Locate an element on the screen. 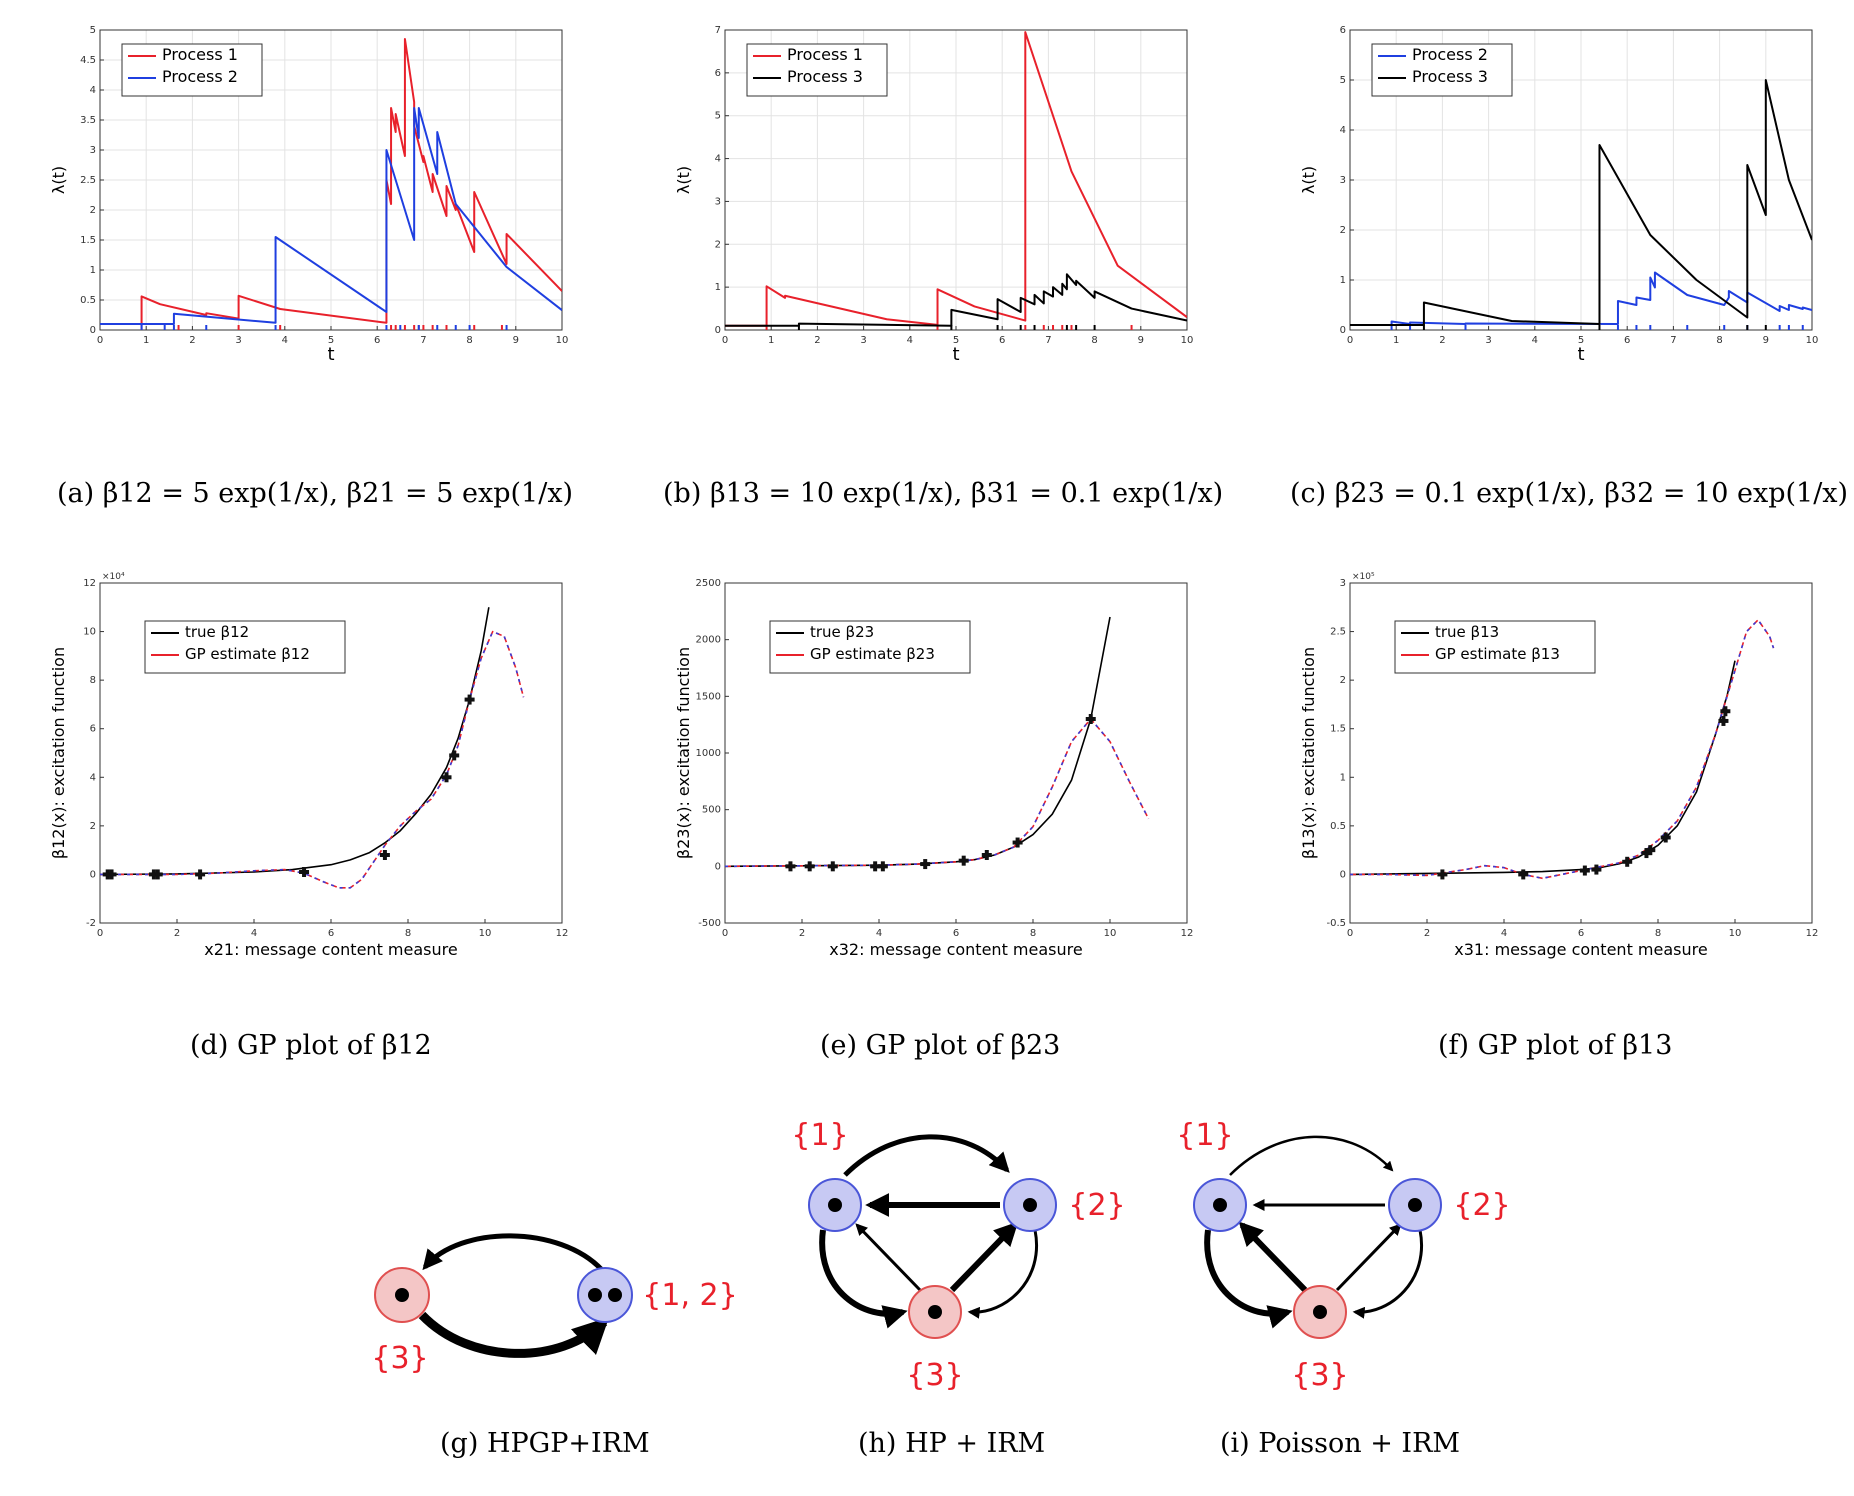  caption-h: (h) HP + IRM is located at coordinates (951, 1443).